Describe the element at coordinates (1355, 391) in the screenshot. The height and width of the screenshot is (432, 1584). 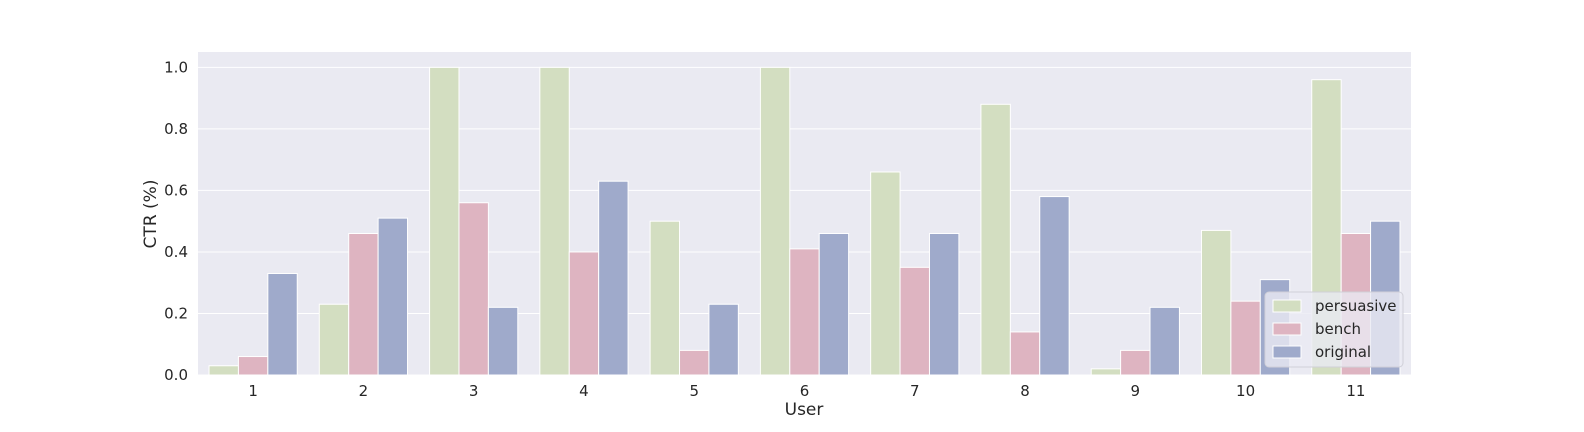
I see `x-tick-label: 11` at that location.